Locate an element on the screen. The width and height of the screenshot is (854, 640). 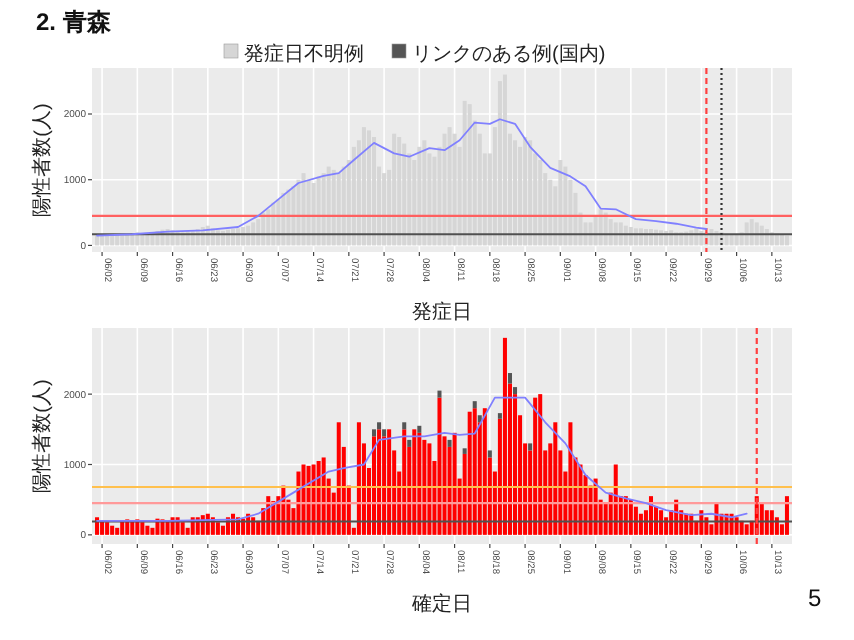
x-axis-title: 発症日 is located at coordinates (442, 312).